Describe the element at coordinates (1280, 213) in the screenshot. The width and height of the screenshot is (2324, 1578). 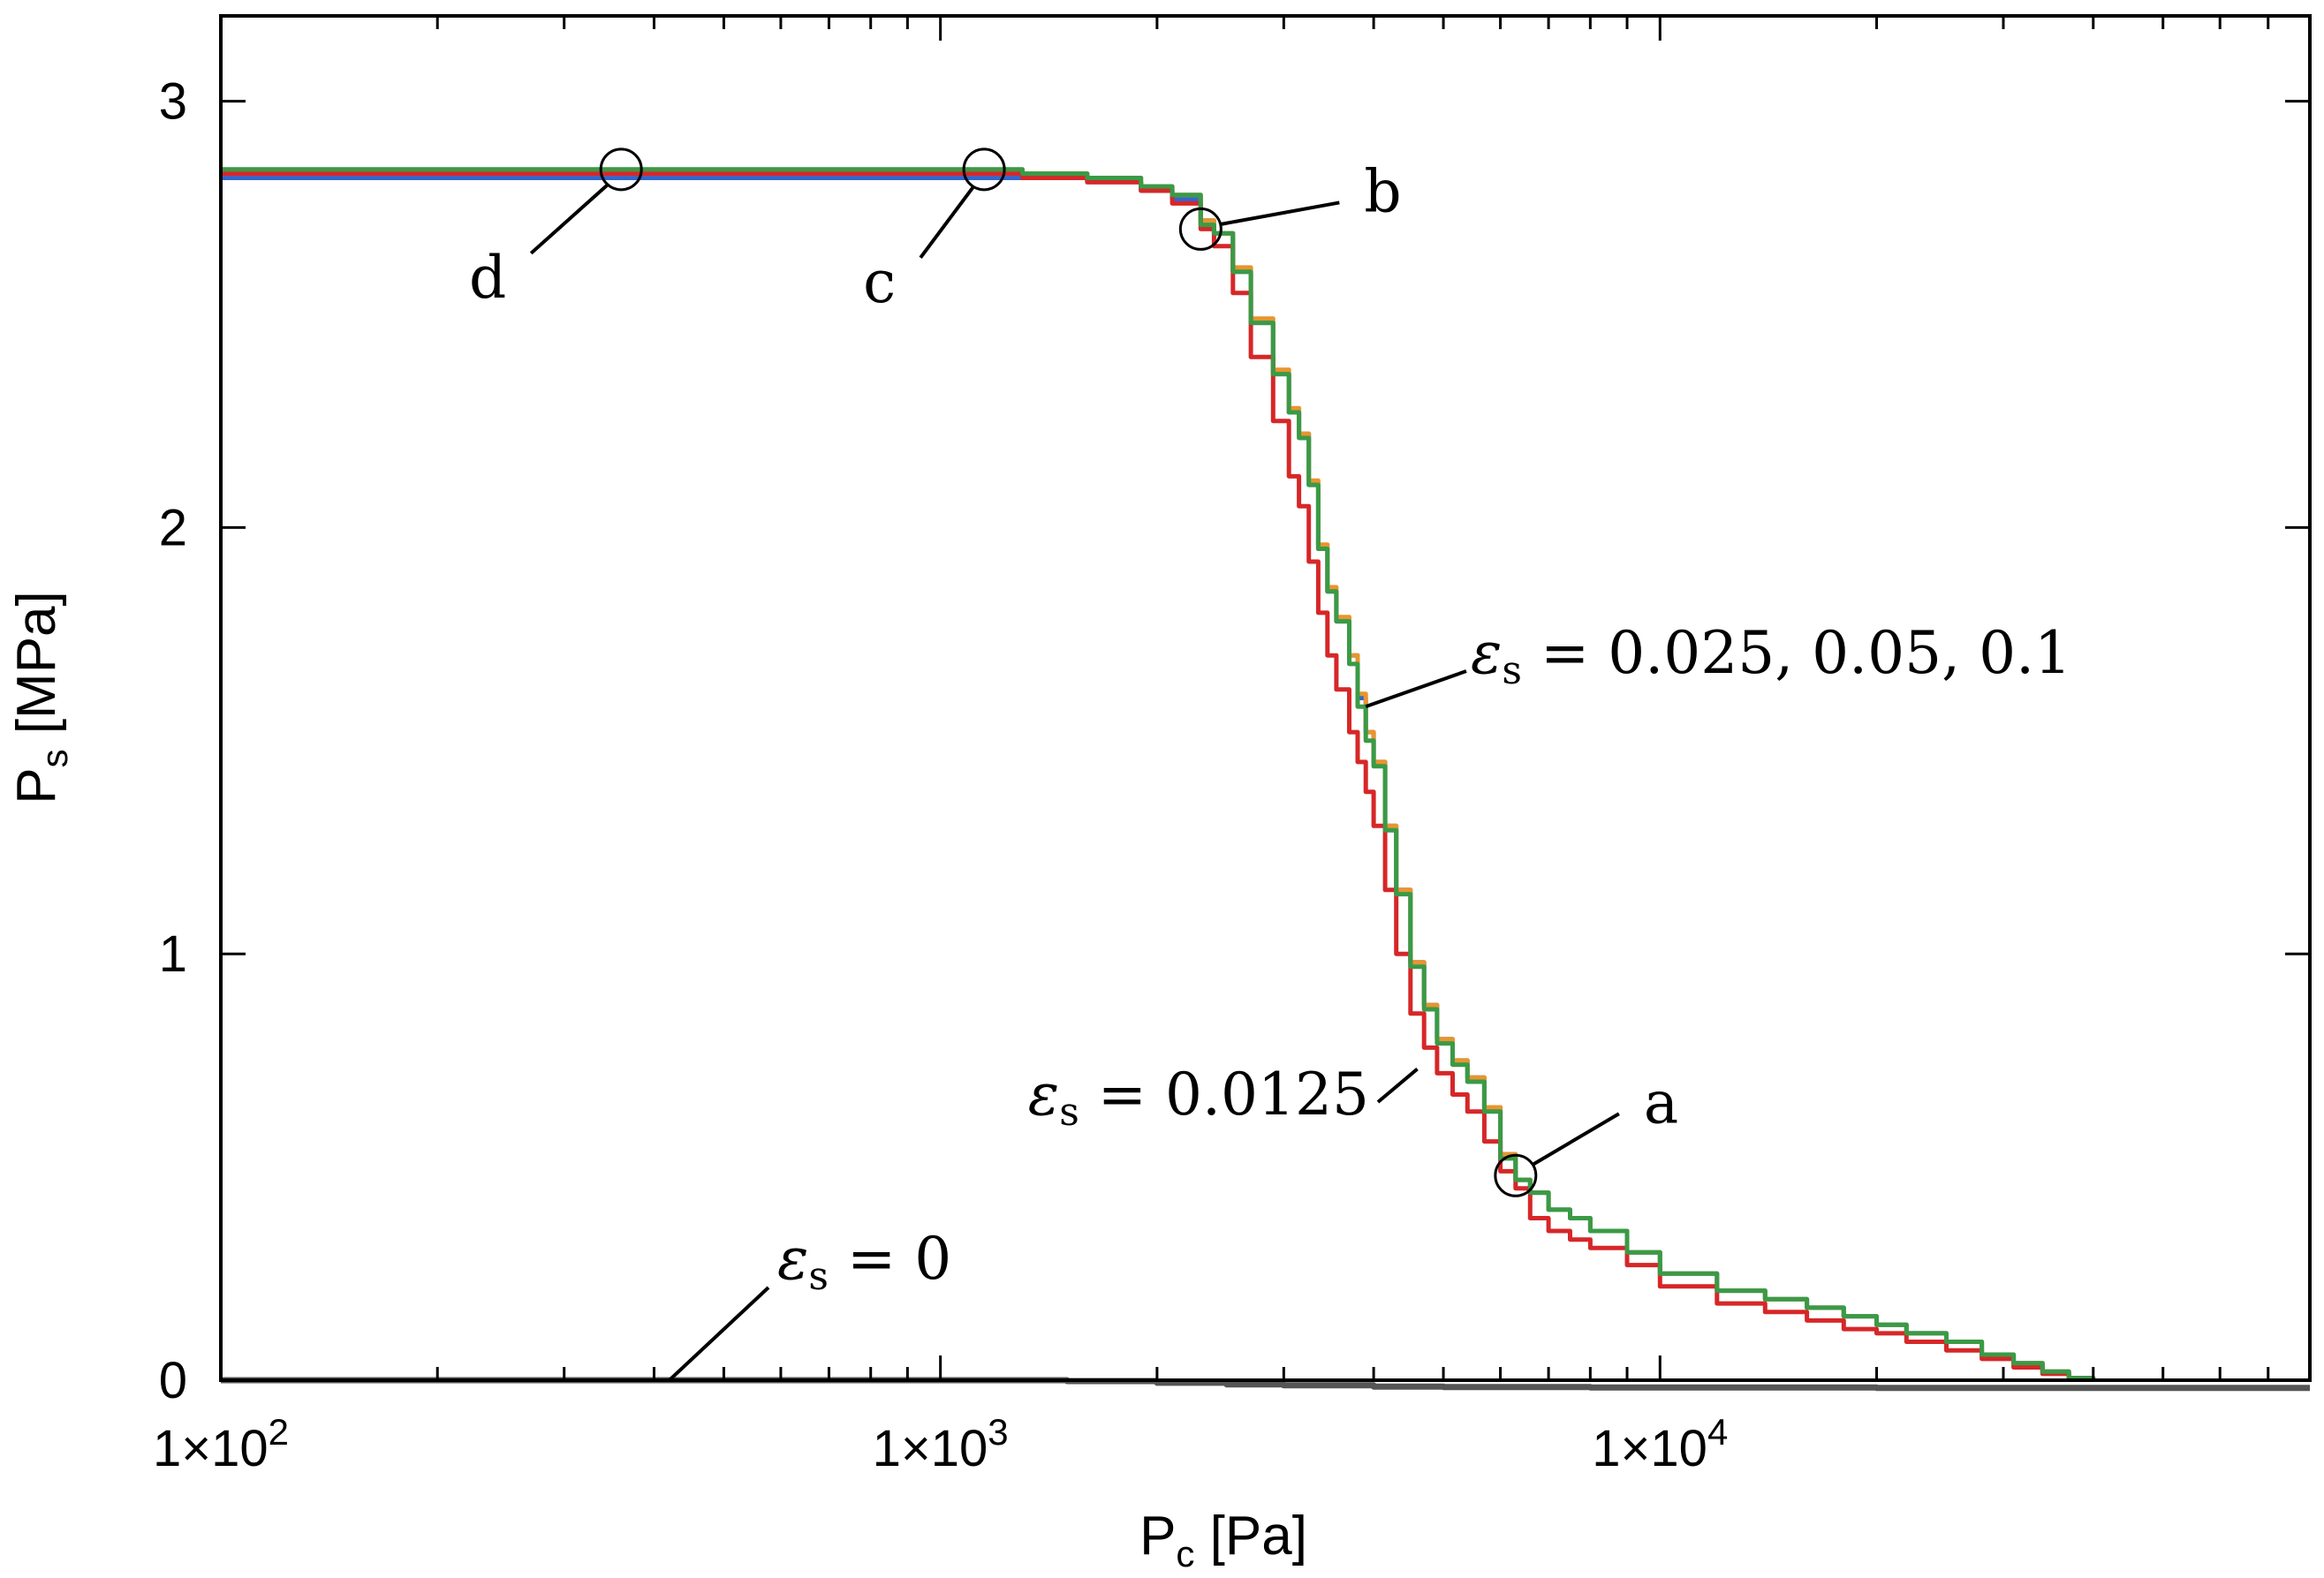
I see `marker-leader-b` at that location.